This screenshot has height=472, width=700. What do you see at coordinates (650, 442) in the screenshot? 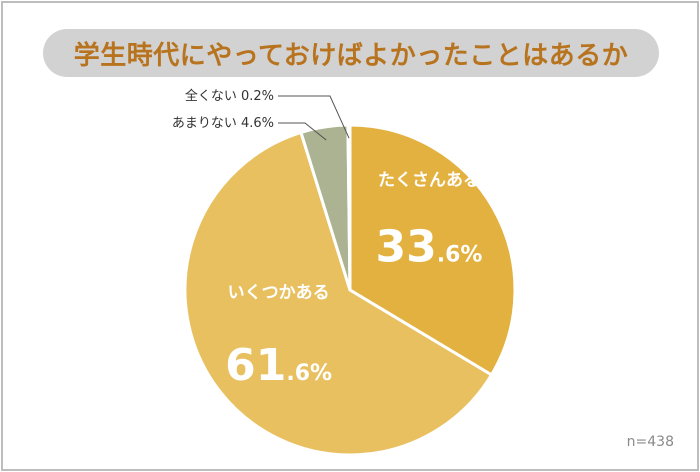
I see `sample-size-label: n=438` at bounding box center [650, 442].